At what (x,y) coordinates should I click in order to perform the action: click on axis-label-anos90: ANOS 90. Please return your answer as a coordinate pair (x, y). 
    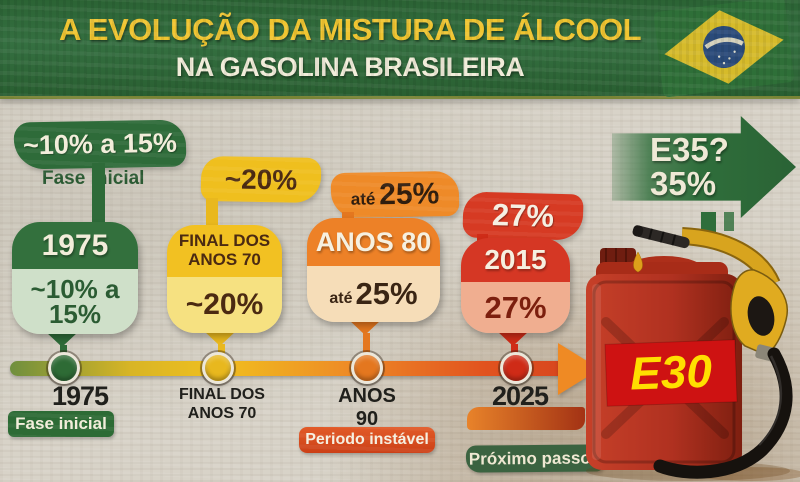
    Looking at the image, I should click on (367, 408).